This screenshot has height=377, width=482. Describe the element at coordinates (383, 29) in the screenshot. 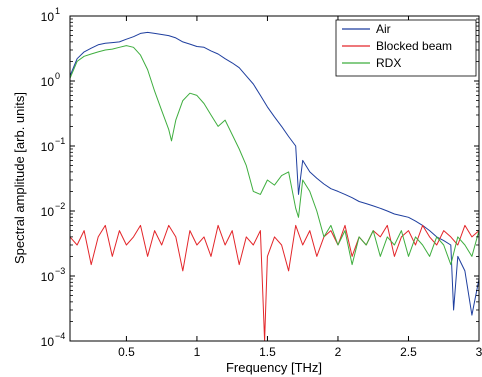

I see `legend-label: Air` at that location.